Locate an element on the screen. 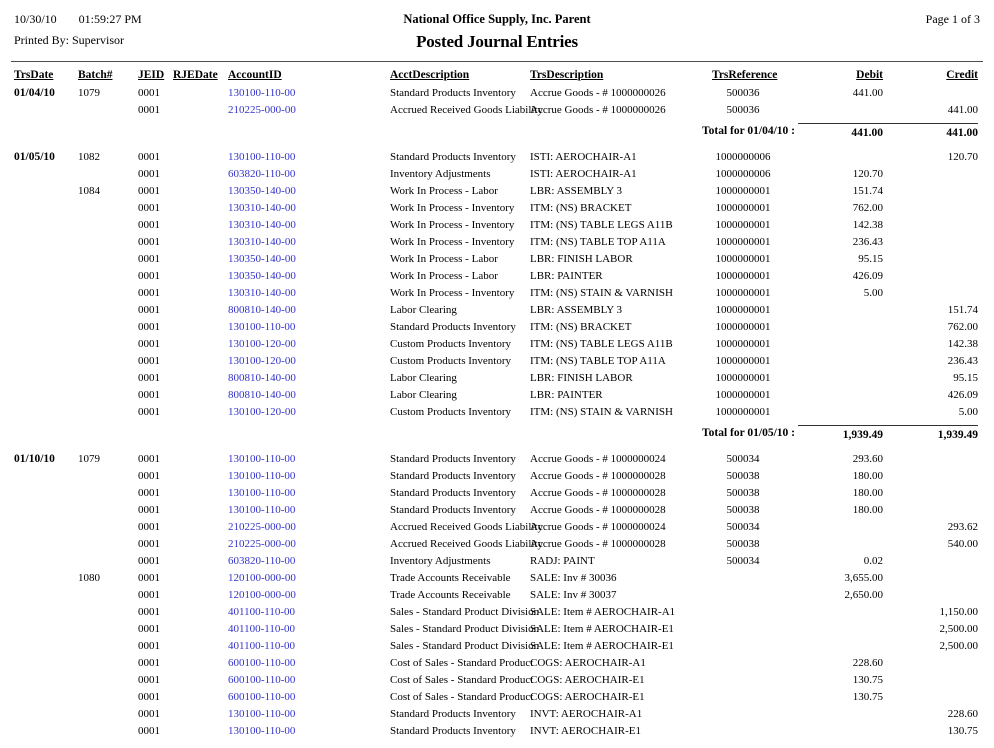 The image size is (994, 748). cell-debit: 130.75 is located at coordinates (867, 697).